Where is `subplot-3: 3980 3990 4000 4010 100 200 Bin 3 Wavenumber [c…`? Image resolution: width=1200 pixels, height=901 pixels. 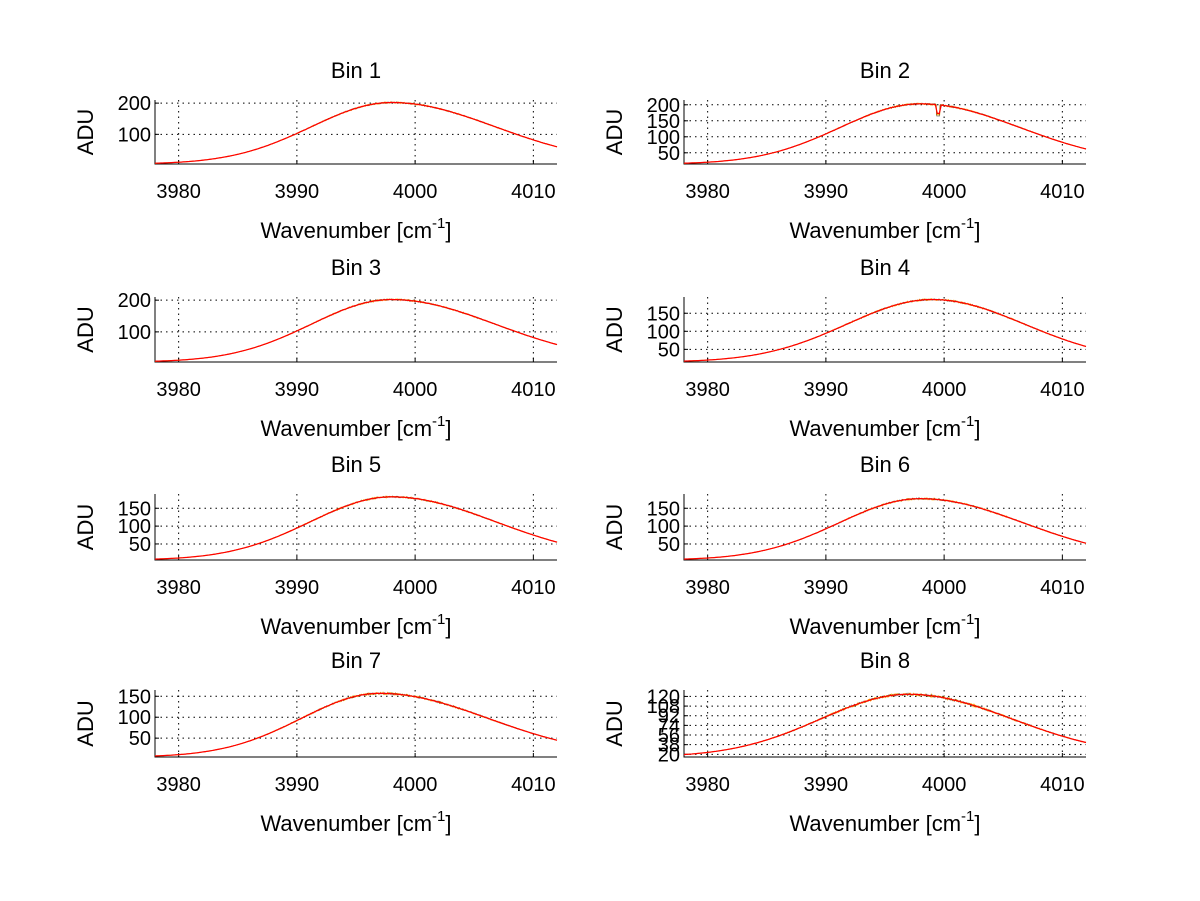
subplot-3: 3980 3990 4000 4010 100 200 Bin 3 Wavenumber [c… is located at coordinates (315, 348).